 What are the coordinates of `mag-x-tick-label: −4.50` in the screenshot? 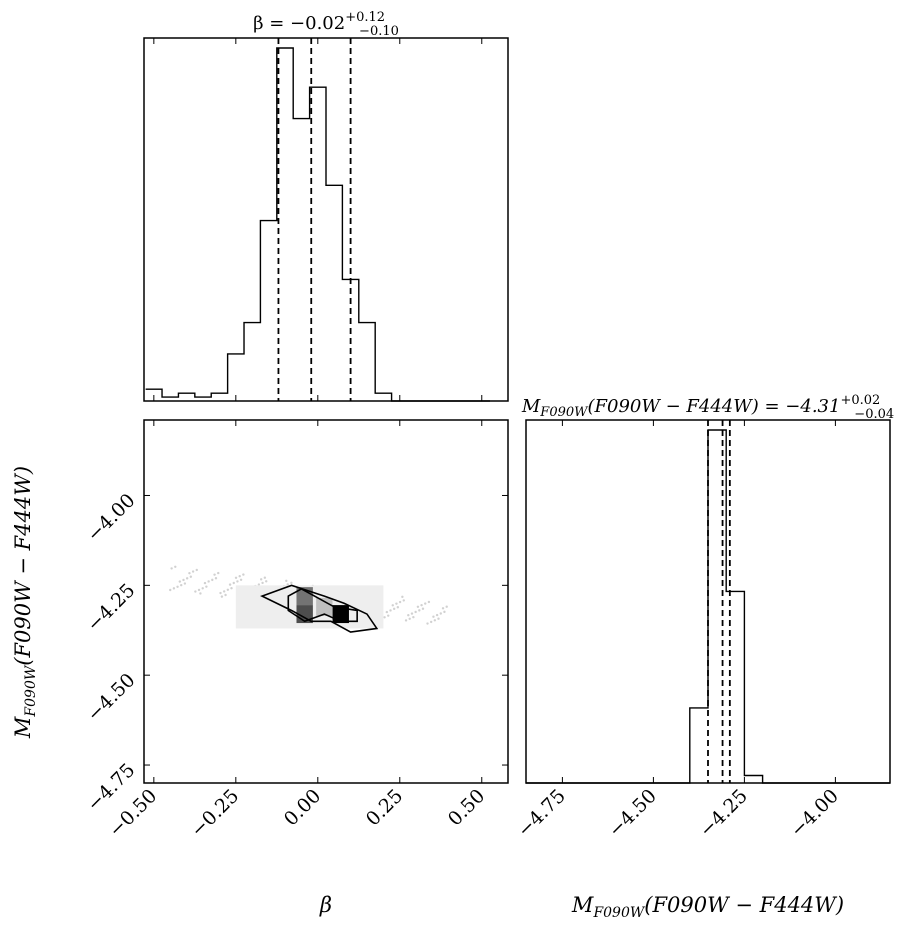 It's located at (632, 813).